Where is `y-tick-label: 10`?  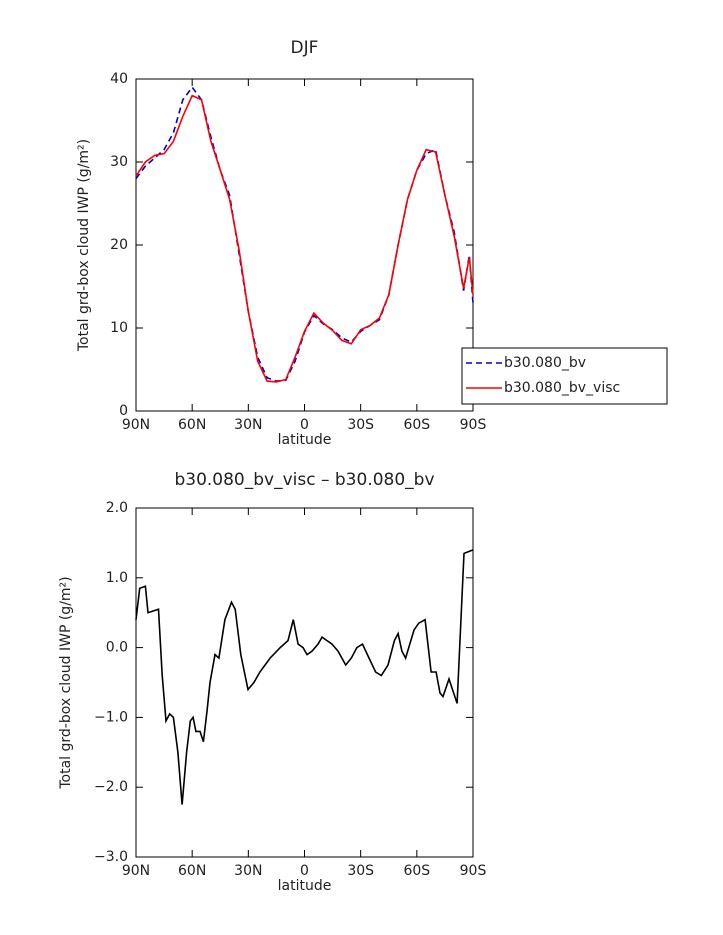 y-tick-label: 10 is located at coordinates (119, 328).